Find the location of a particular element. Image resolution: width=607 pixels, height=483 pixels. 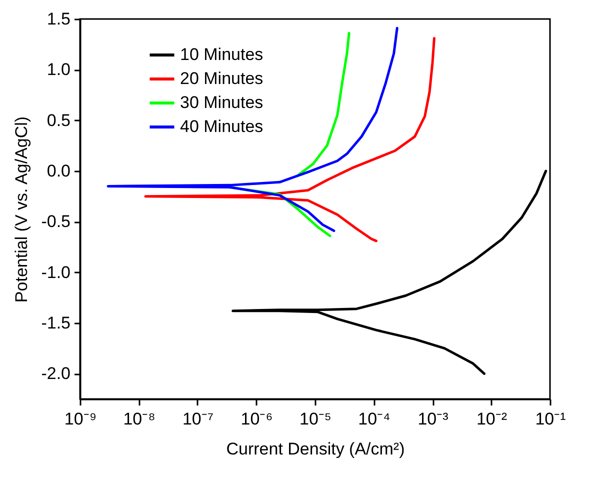

y-tick-label: 1.5 is located at coordinates (58, 19).